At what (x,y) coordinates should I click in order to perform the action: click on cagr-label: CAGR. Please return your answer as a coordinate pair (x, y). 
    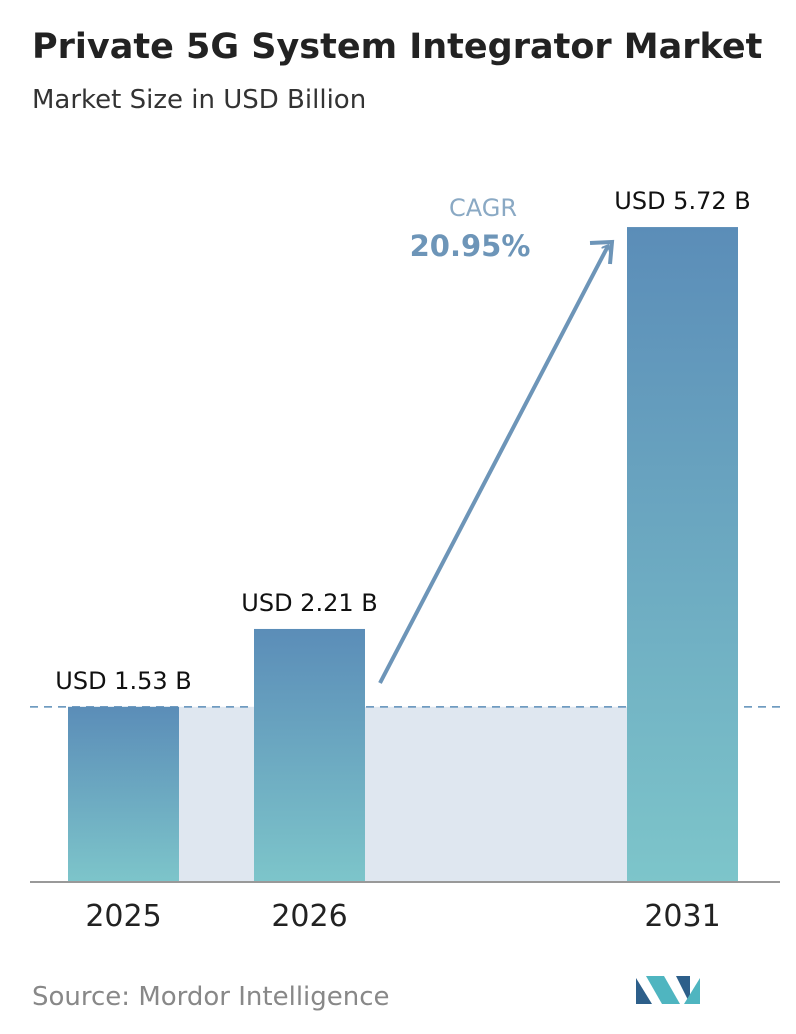
    Looking at the image, I should click on (483, 208).